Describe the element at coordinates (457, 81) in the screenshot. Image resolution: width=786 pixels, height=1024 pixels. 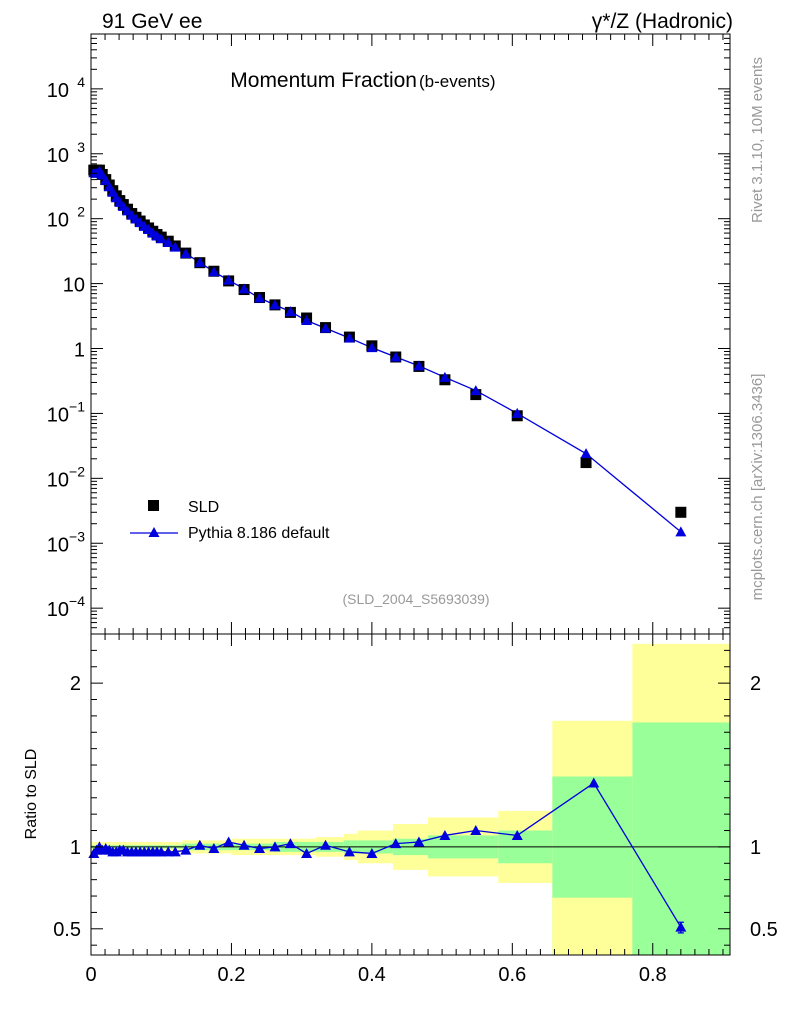
I see `main-title-suffix: (b-events)` at that location.